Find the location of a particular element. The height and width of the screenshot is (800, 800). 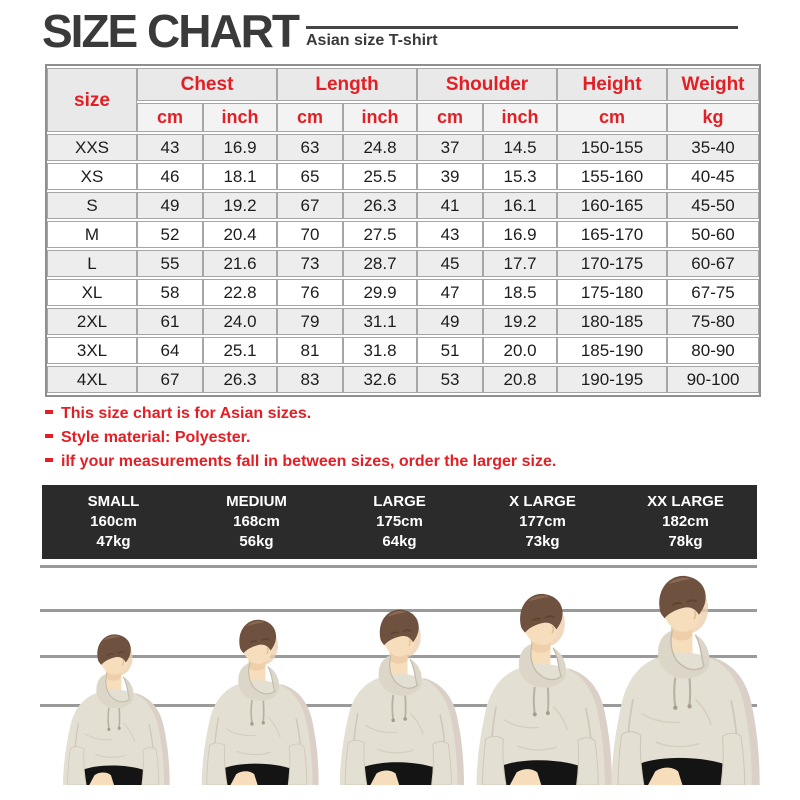

value-cell: 83 is located at coordinates (310, 379).